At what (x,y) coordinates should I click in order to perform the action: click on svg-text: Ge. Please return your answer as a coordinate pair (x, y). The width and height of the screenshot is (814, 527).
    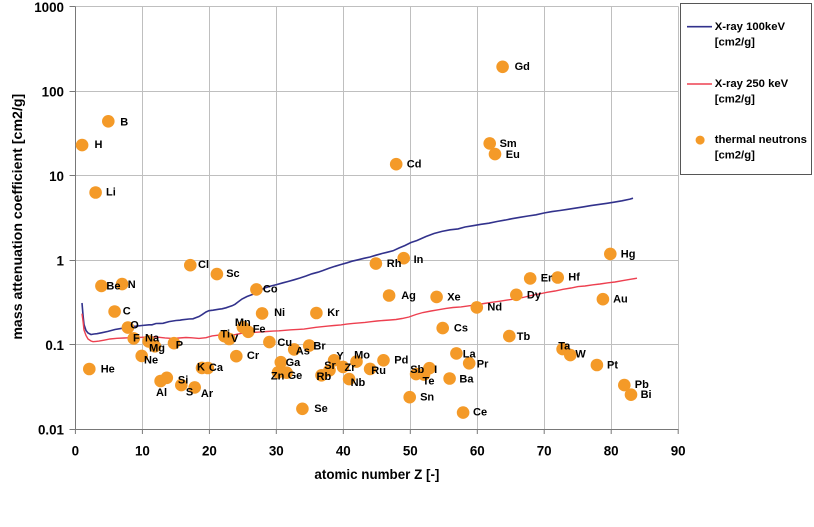
    Looking at the image, I should click on (295, 376).